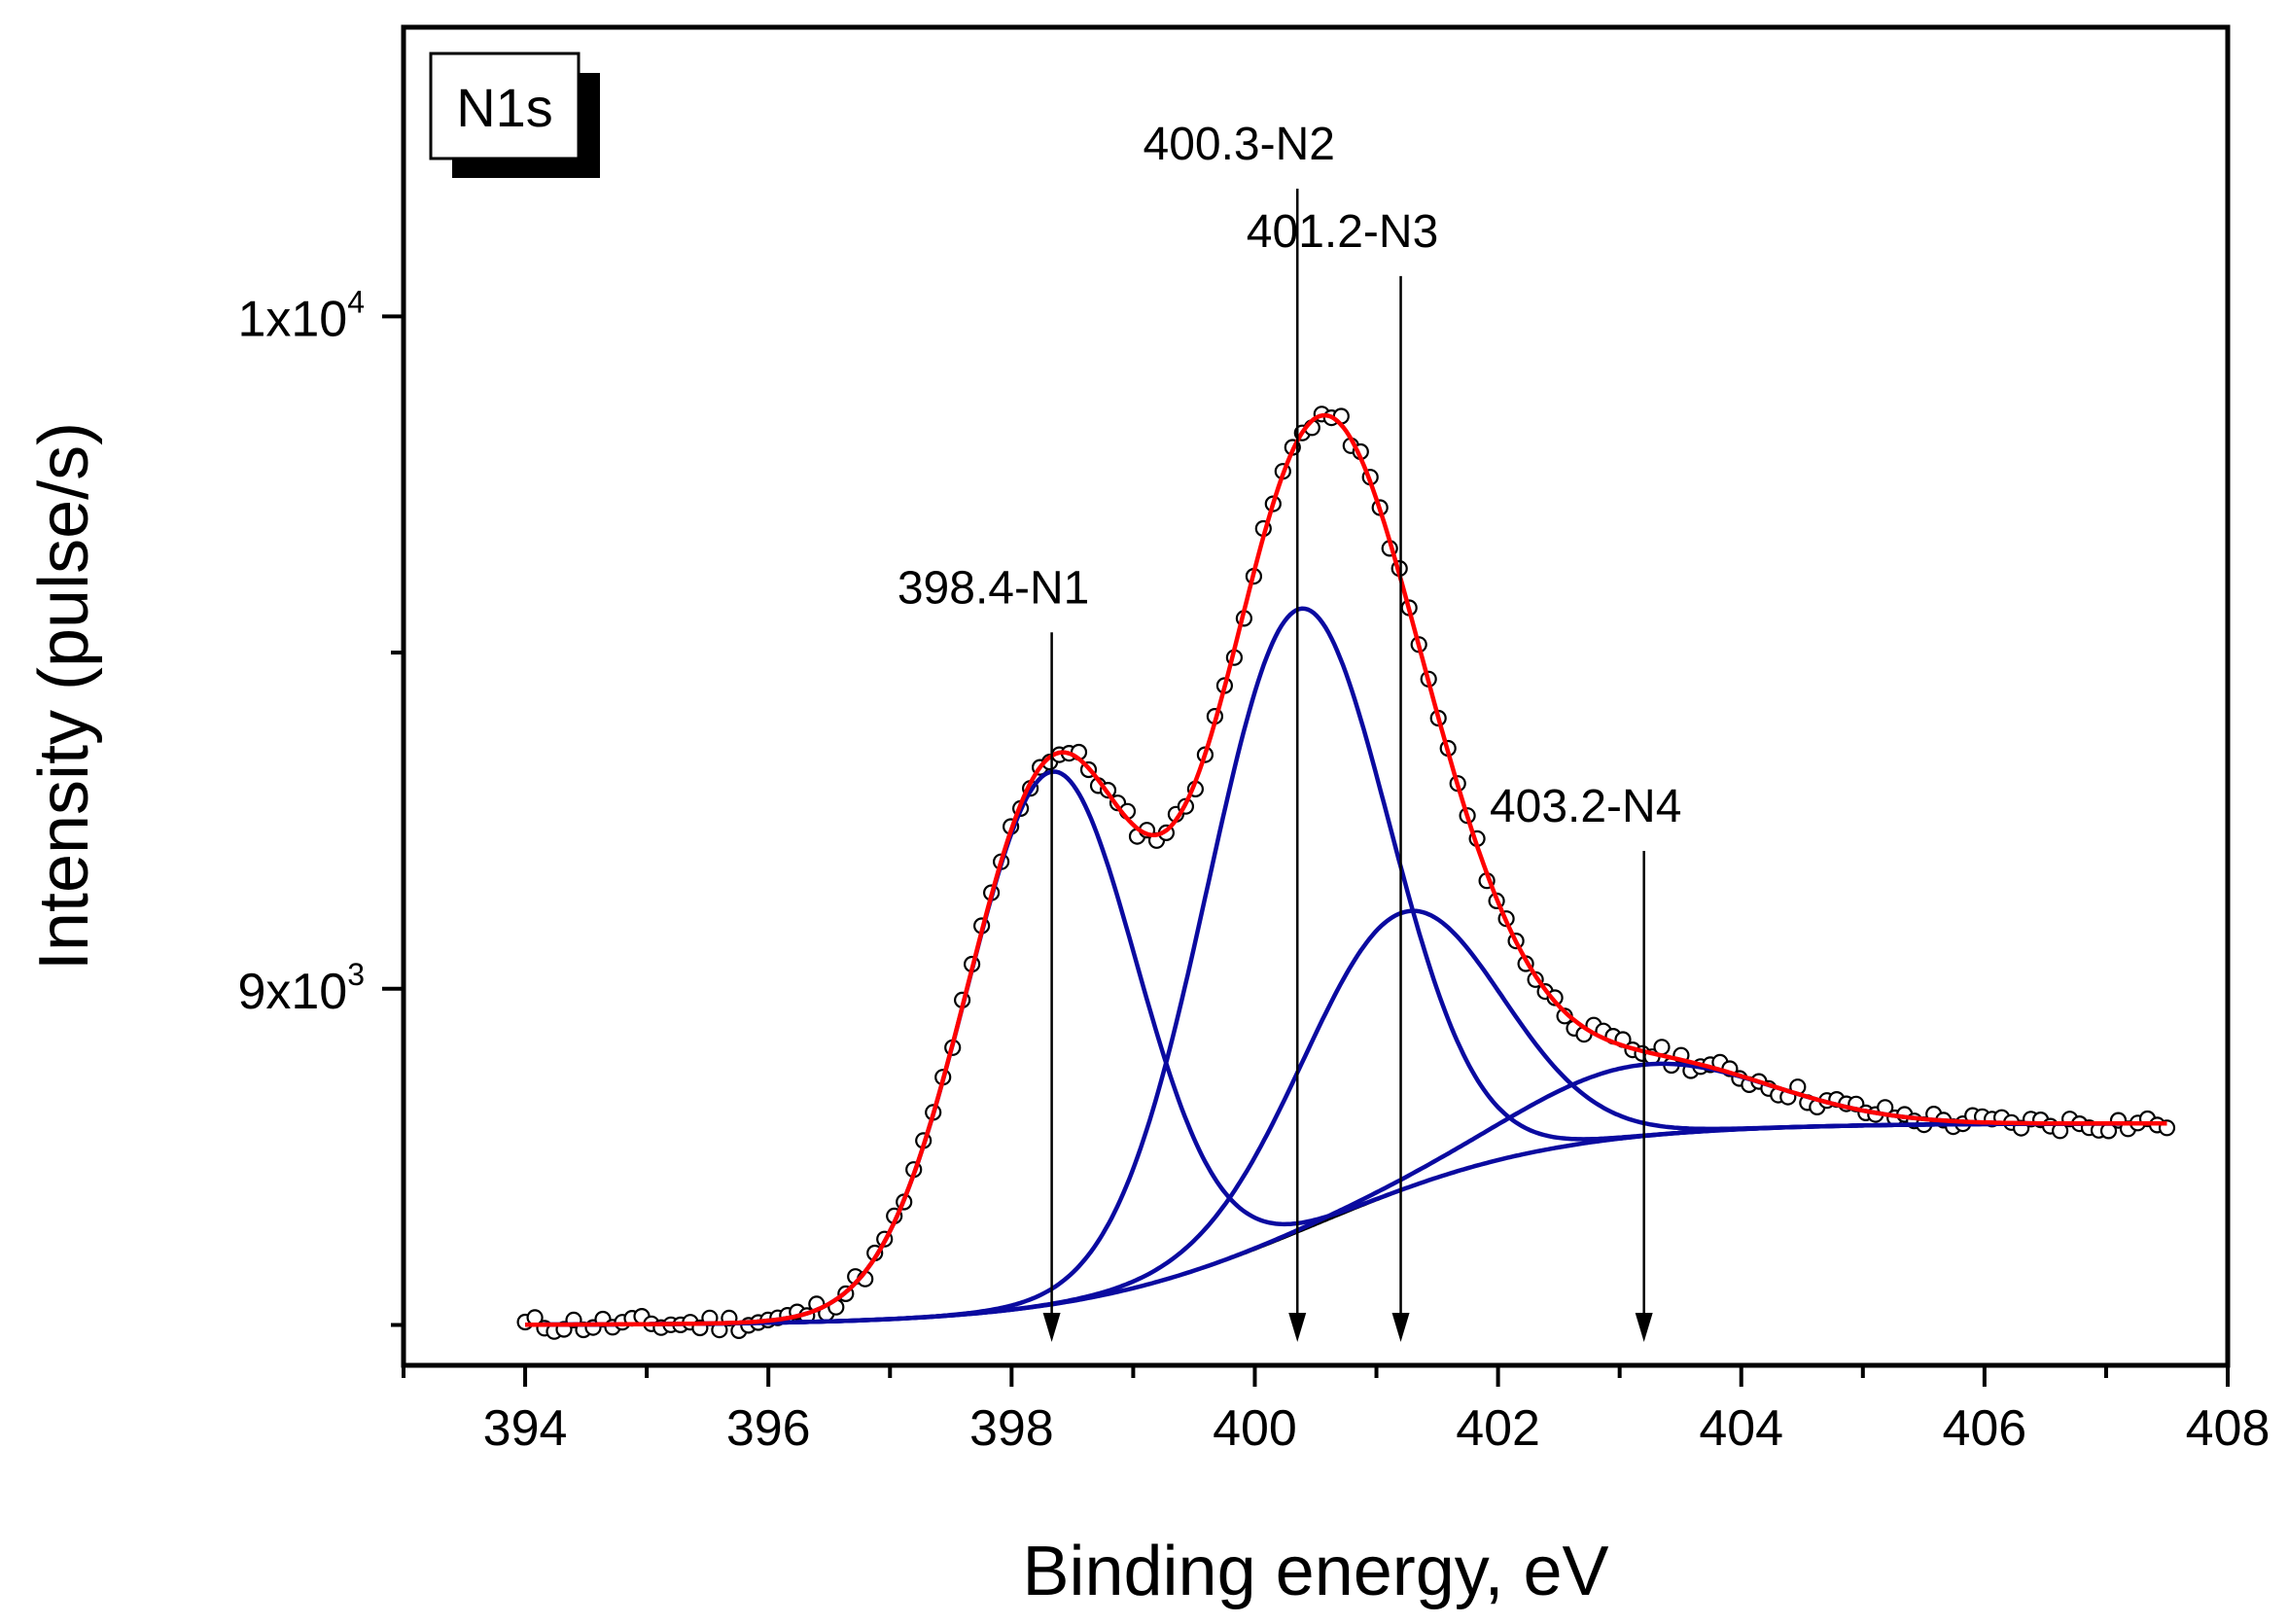 The image size is (2288, 1624). Describe the element at coordinates (1346, 1224) in the screenshot. I see `background-line` at that location.